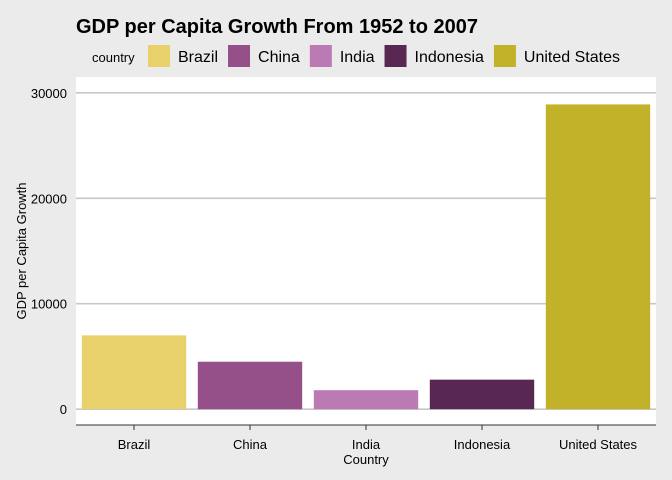  What do you see at coordinates (598, 257) in the screenshot?
I see `bar-united-states` at bounding box center [598, 257].